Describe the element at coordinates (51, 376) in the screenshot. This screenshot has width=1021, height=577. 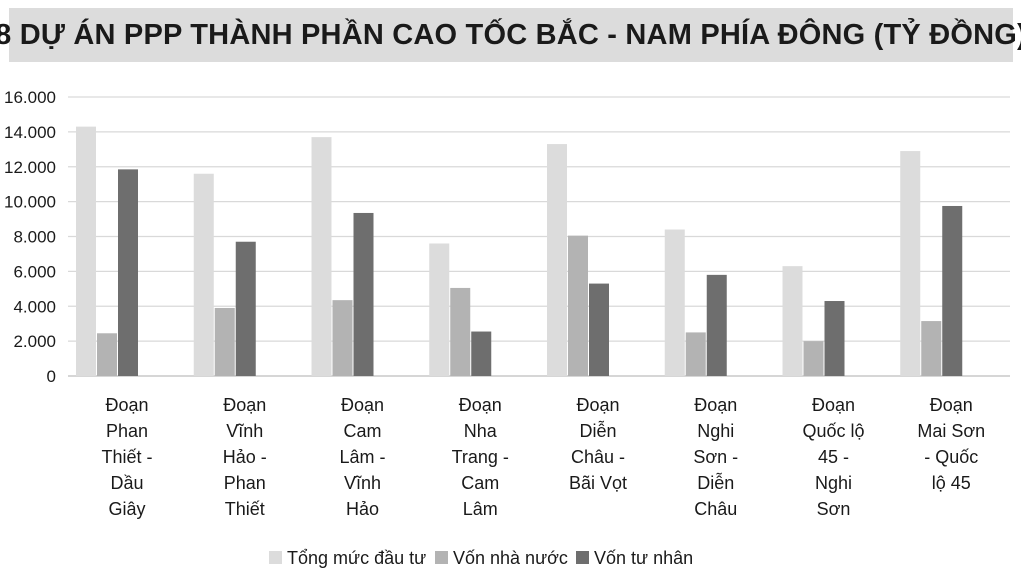
I see `y-tick-label: 0` at that location.